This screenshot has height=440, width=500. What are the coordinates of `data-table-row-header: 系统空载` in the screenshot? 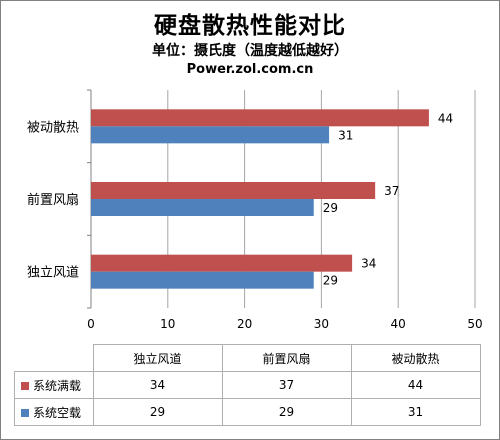 It's located at (54, 412).